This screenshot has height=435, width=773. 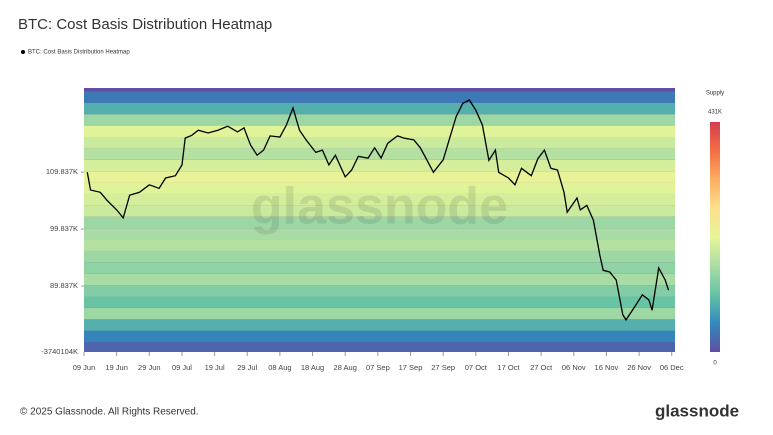 I want to click on x-tick-label: 07 Sep, so click(x=378, y=367).